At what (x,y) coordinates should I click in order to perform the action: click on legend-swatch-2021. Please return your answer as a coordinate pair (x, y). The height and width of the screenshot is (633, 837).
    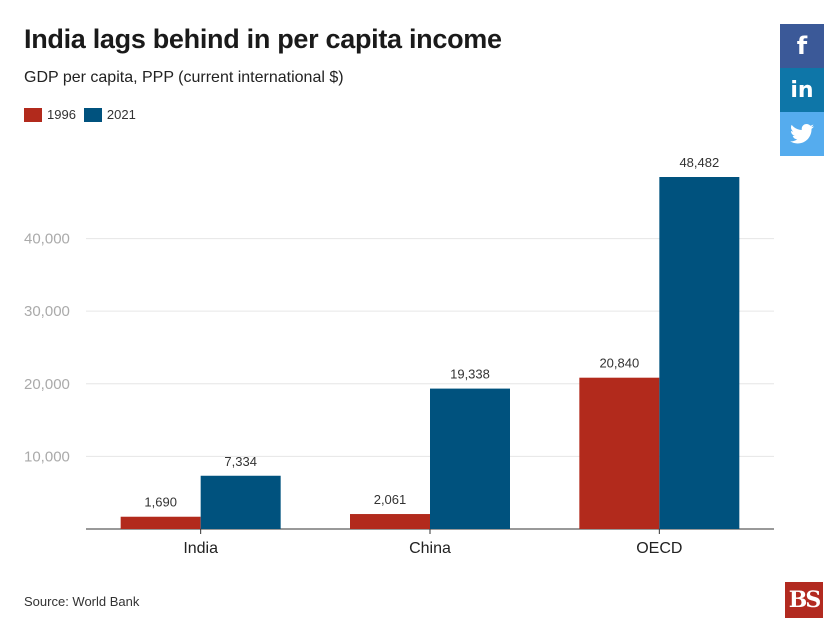
    Looking at the image, I should click on (92, 114).